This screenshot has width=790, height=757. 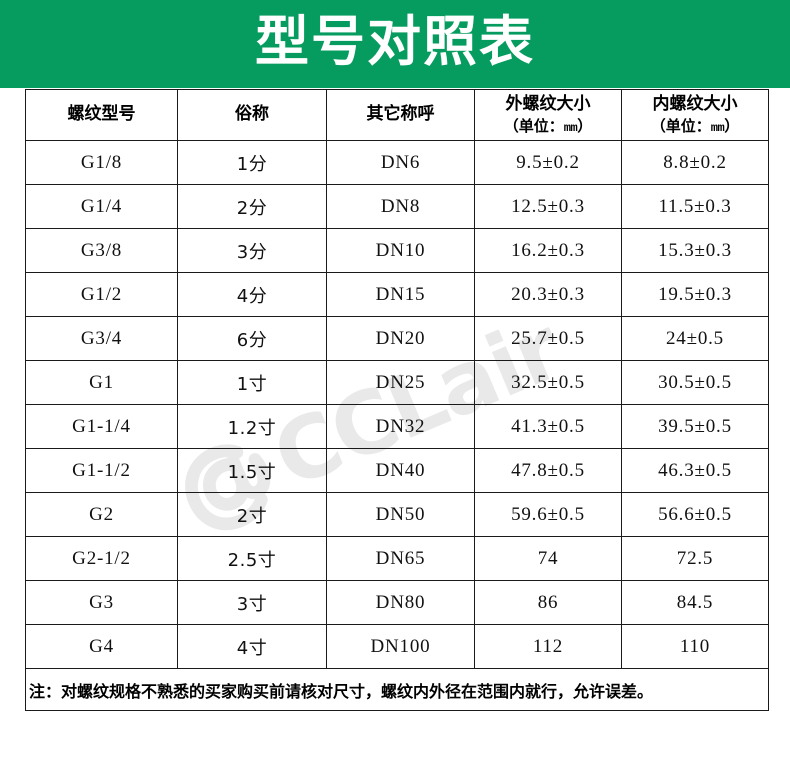 What do you see at coordinates (101, 470) in the screenshot?
I see `cell-model: G1-1/2` at bounding box center [101, 470].